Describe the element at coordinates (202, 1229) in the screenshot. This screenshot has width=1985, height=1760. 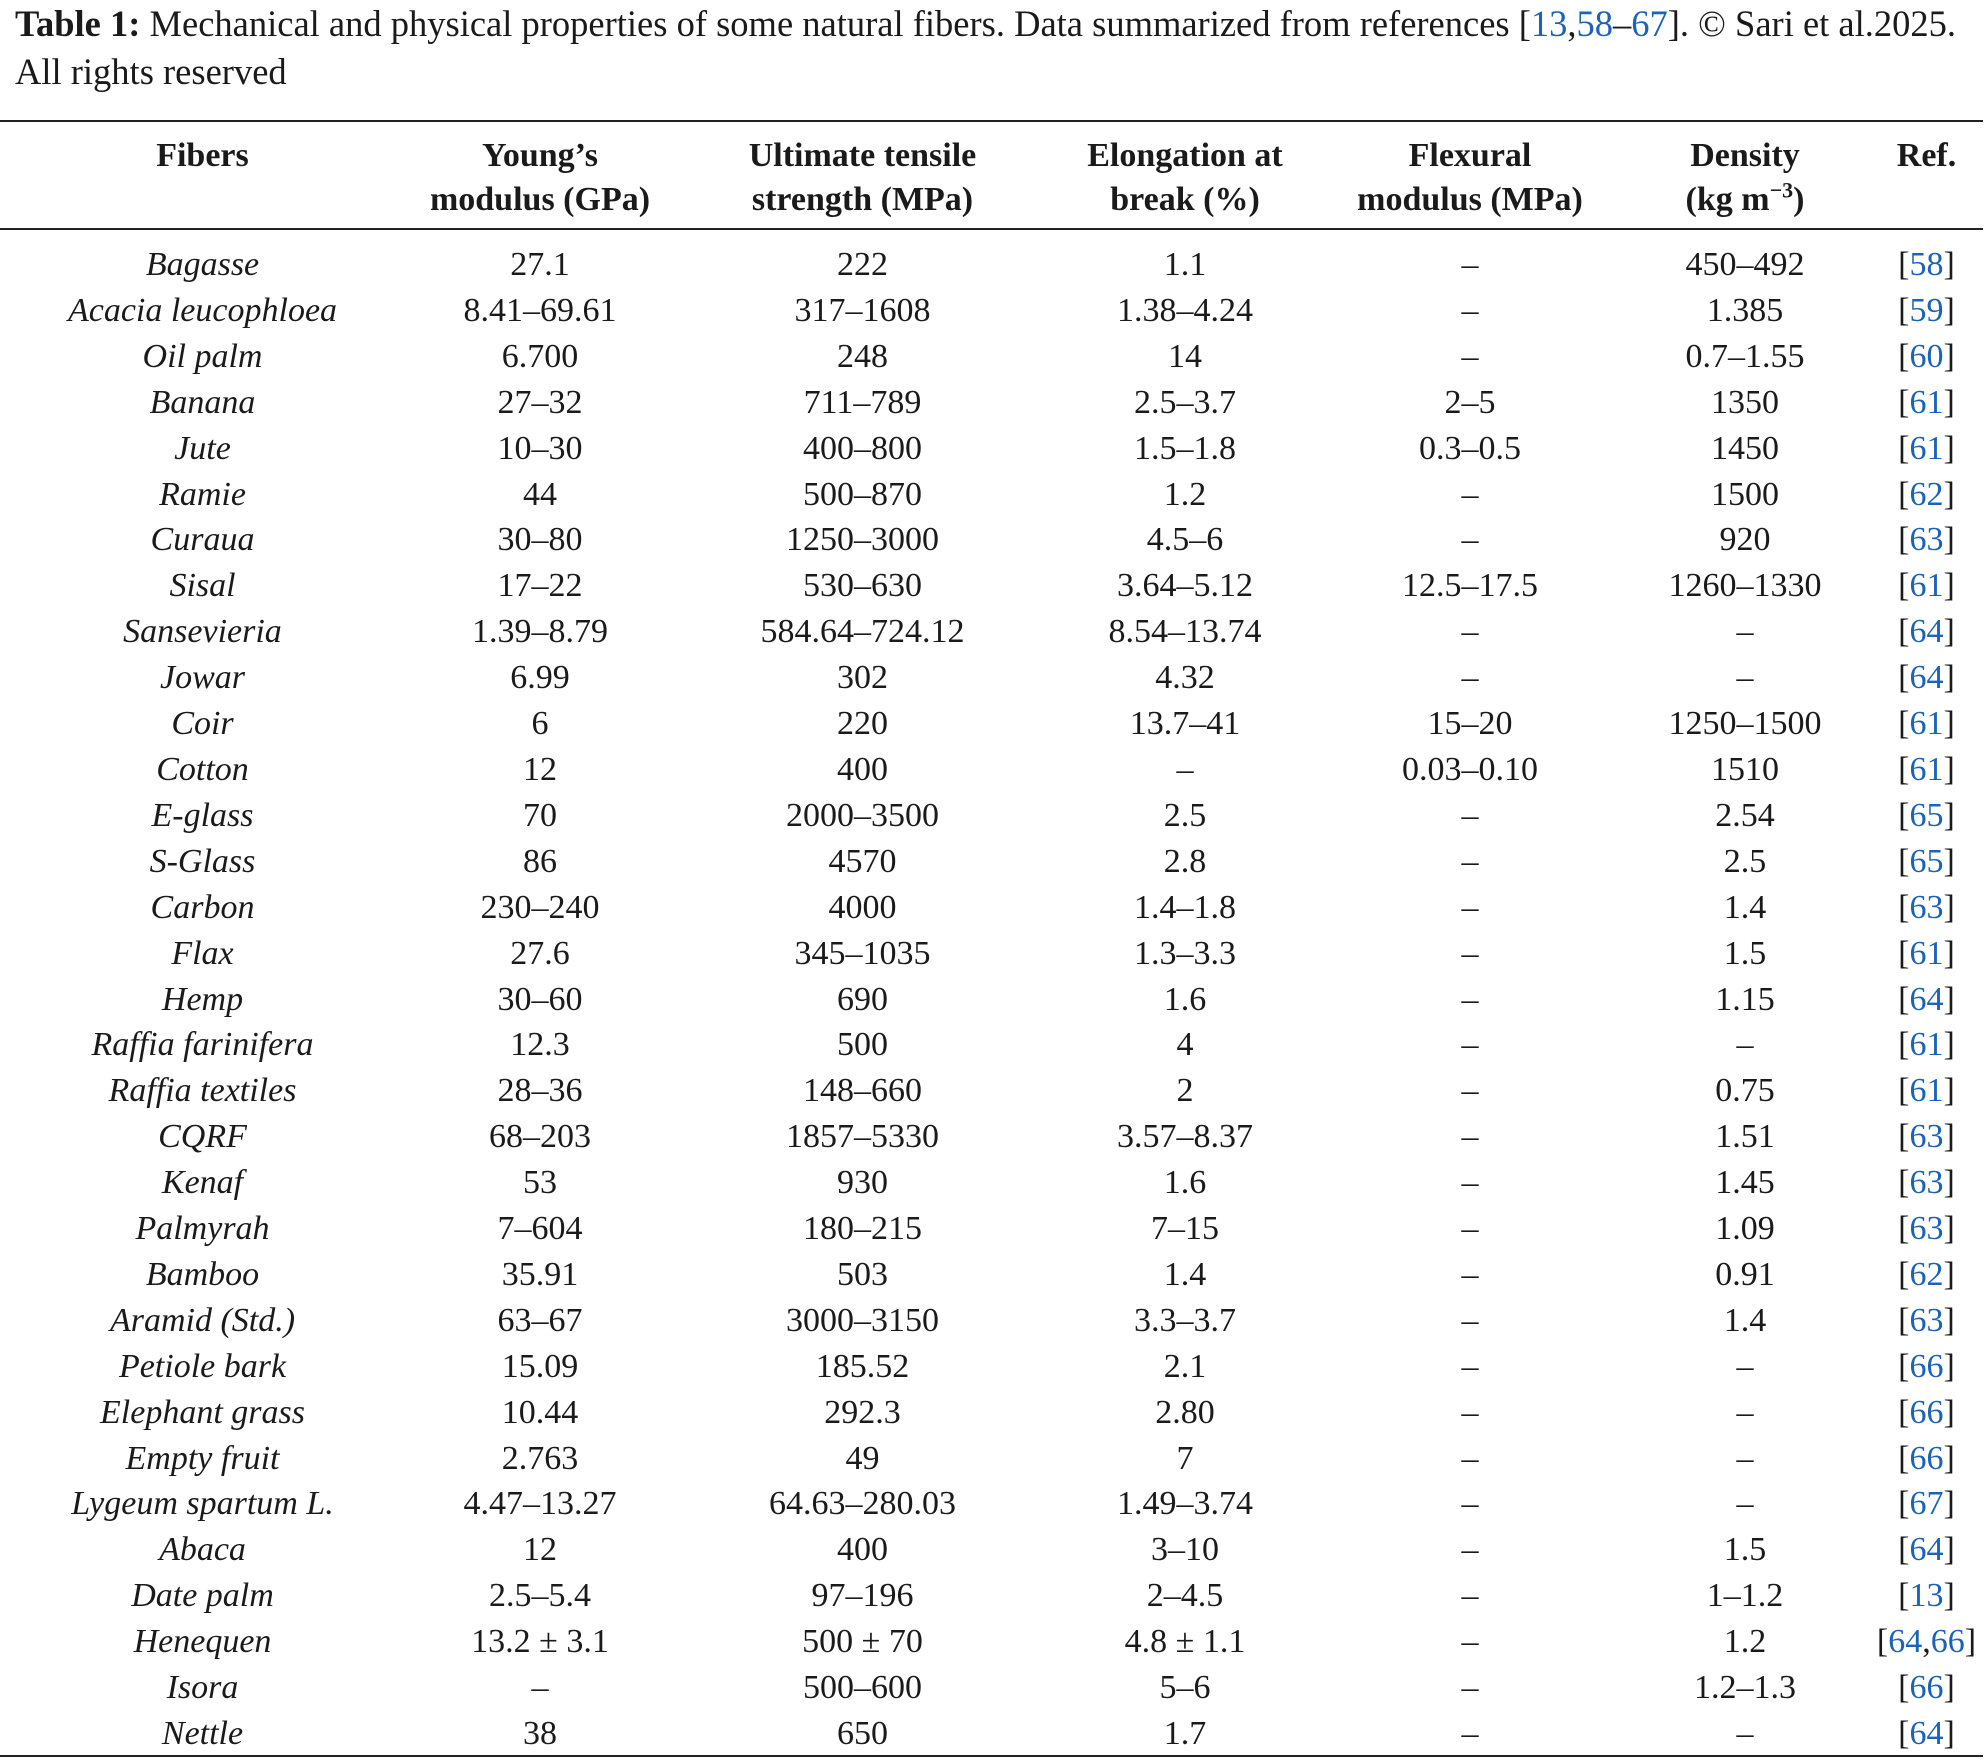
I see `fiber-name-cell: Palmyrah` at that location.